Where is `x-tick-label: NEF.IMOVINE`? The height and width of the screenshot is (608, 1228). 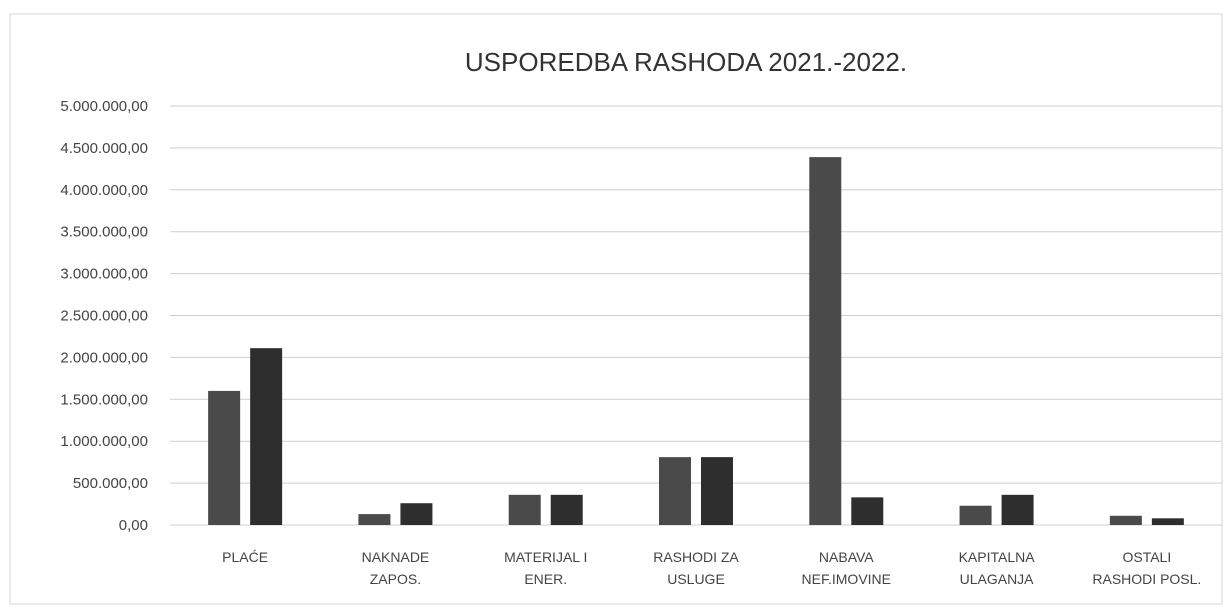
x-tick-label: NEF.IMOVINE is located at coordinates (846, 579).